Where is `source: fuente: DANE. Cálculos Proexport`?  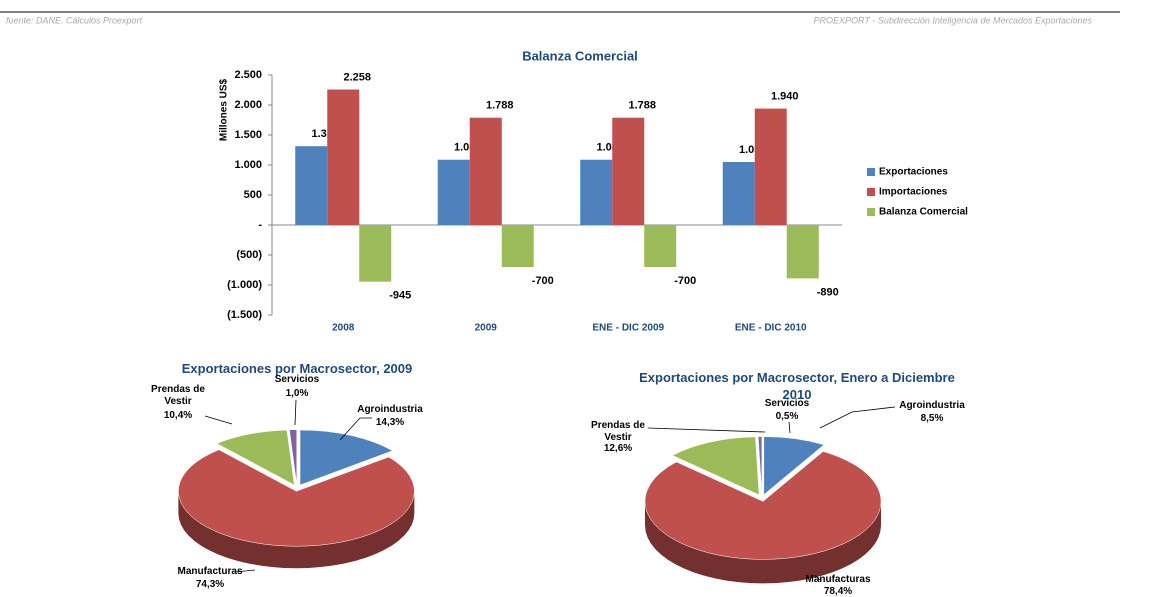 source: fuente: DANE. Cálculos Proexport is located at coordinates (74, 20).